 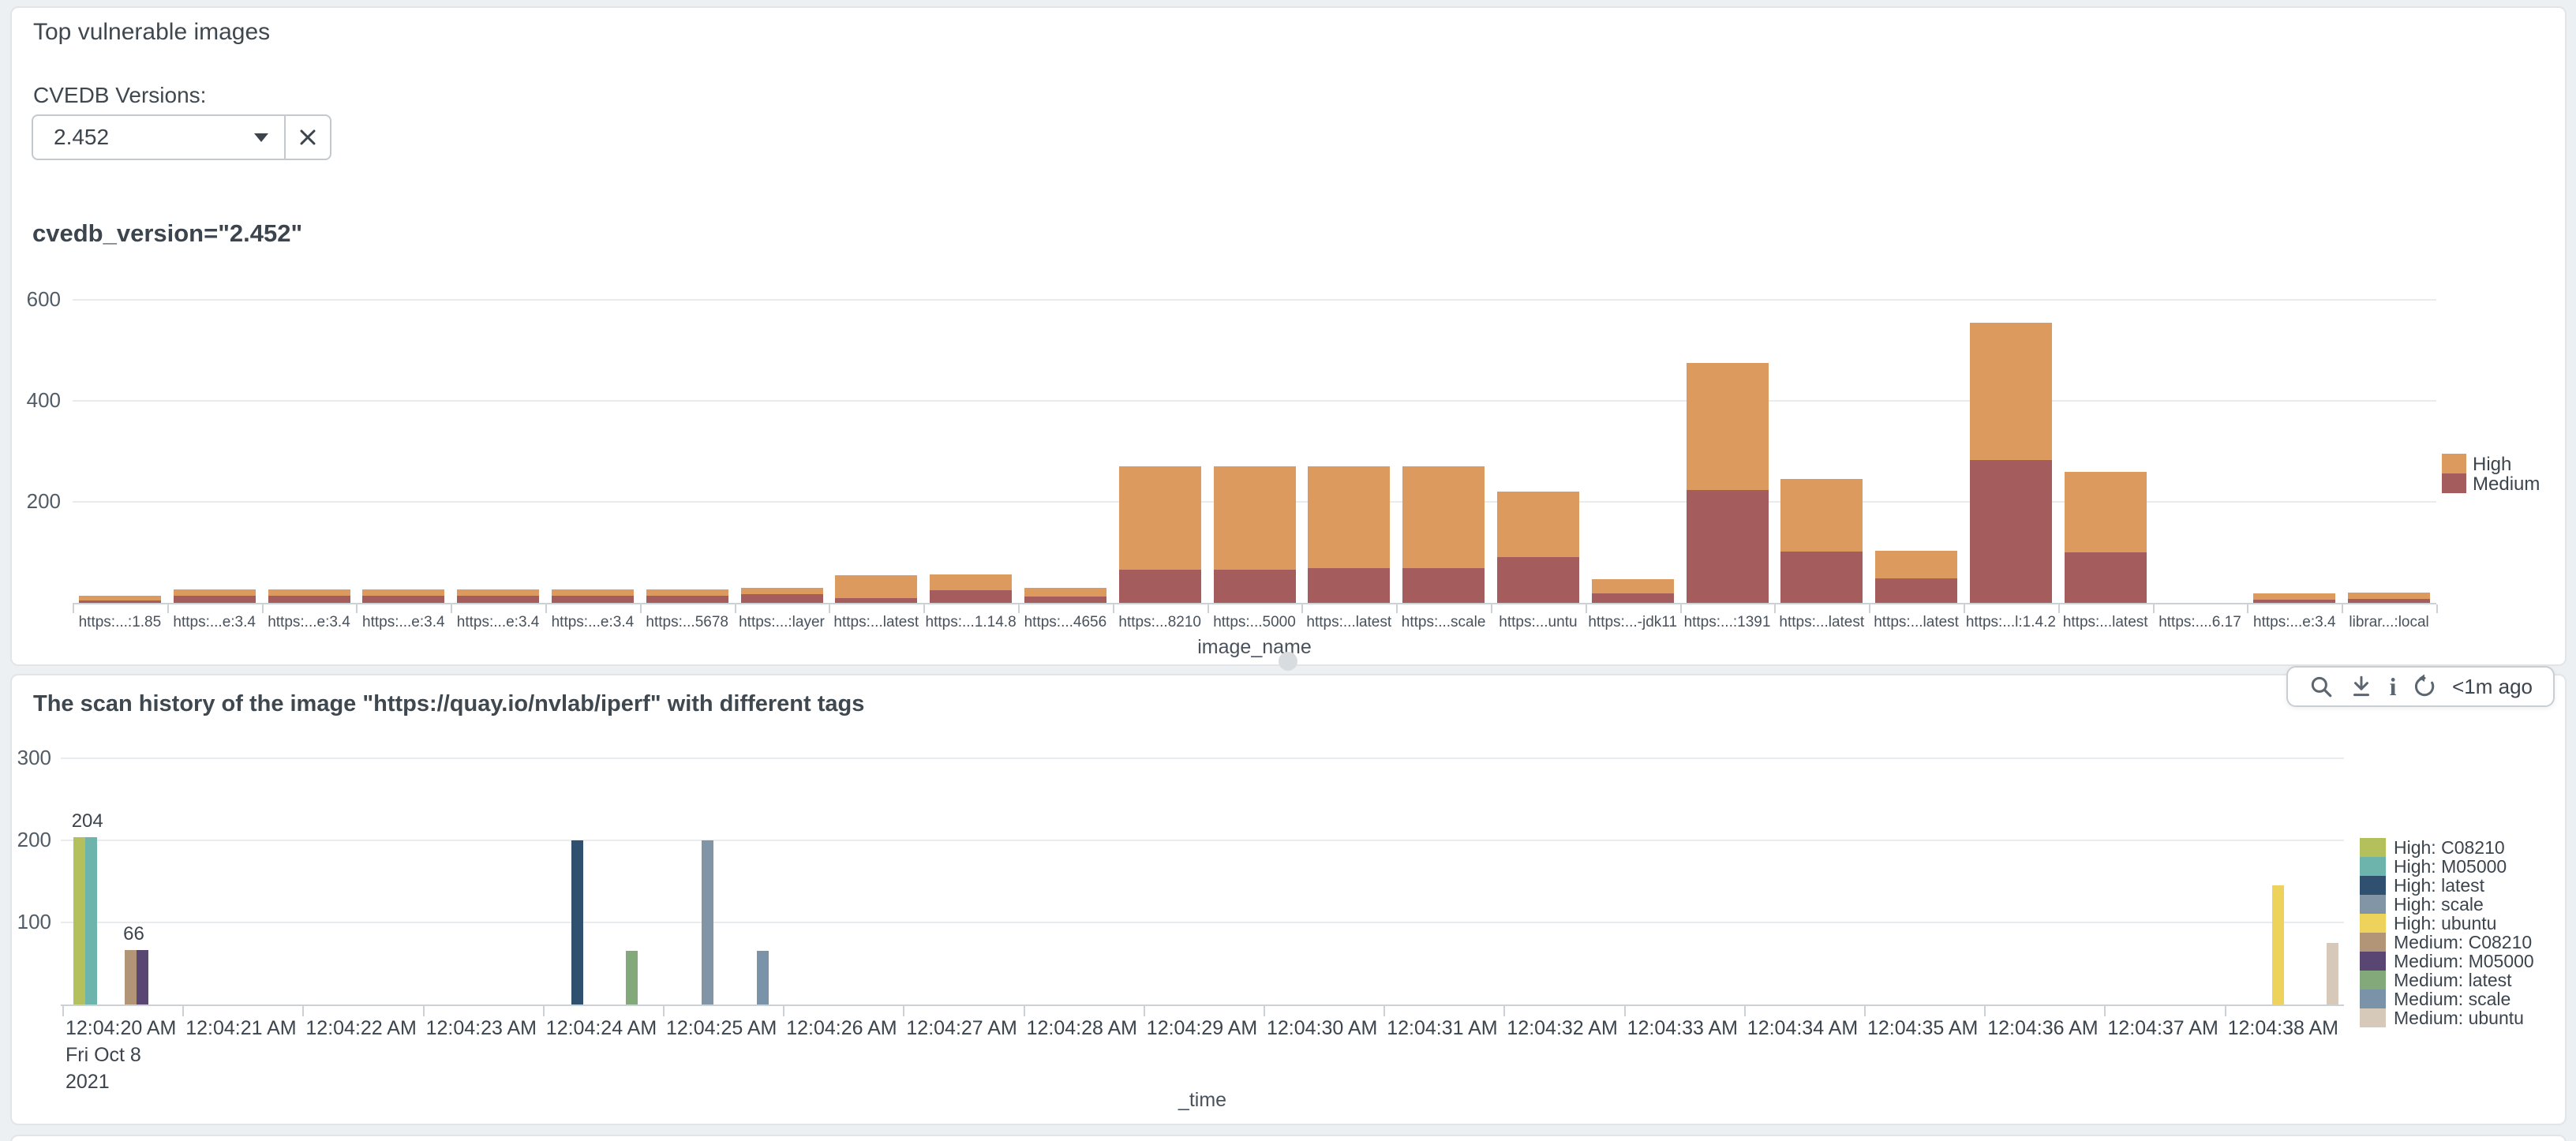 I want to click on data-label: 204, so click(x=87, y=821).